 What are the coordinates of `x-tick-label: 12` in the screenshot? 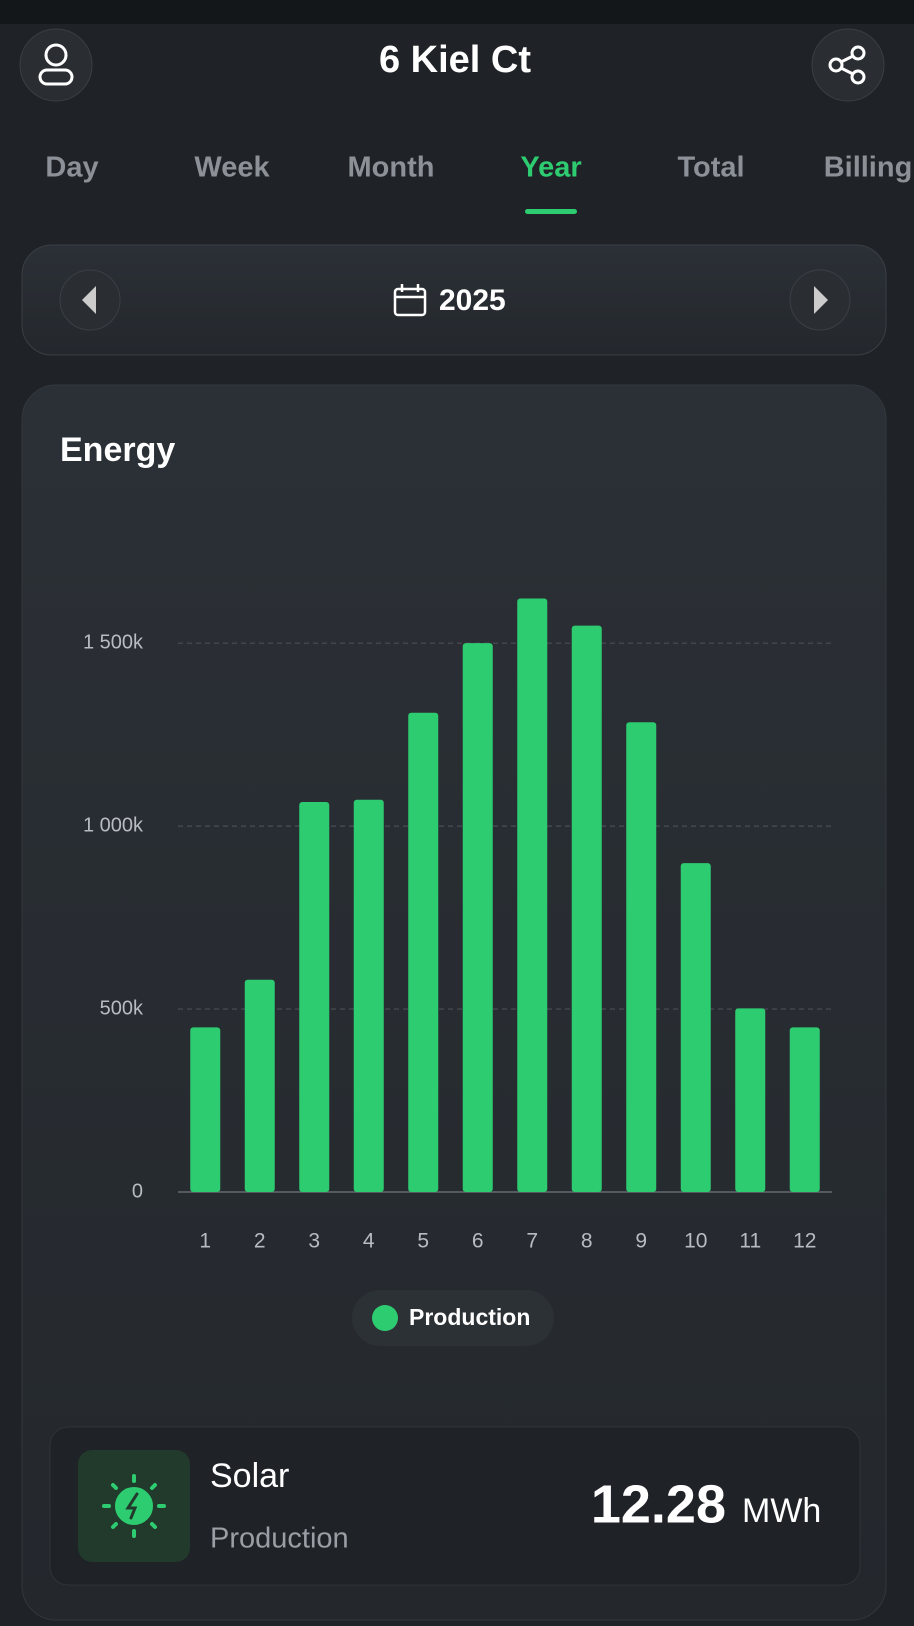 It's located at (804, 1241).